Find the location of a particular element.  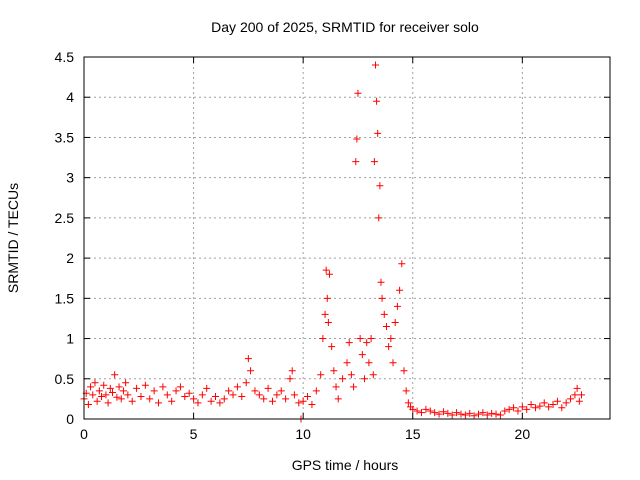

x-tick-label: 5 is located at coordinates (194, 434).